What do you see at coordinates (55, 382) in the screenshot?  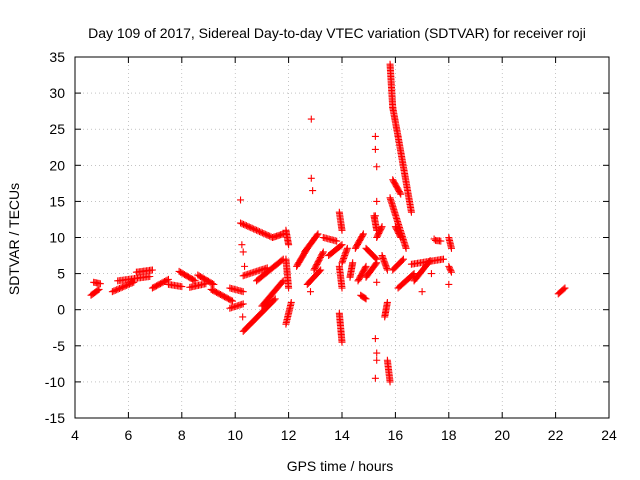 I see `y-tick-label: -10` at bounding box center [55, 382].